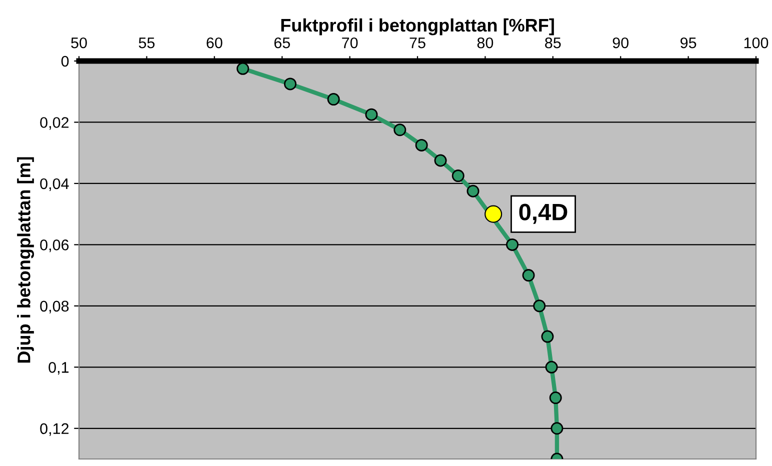 The image size is (772, 466). What do you see at coordinates (417, 27) in the screenshot?
I see `x-axis-title: Fuktprofil i betongplattan [%RF]` at bounding box center [417, 27].